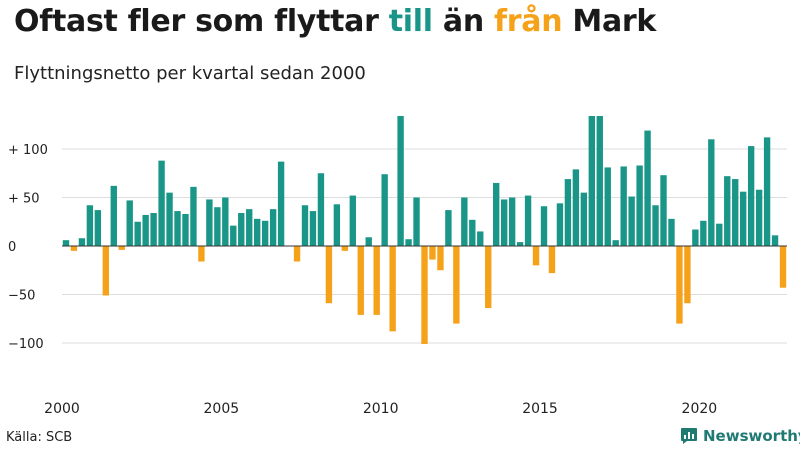 This screenshot has height=450, width=800. What do you see at coordinates (190, 73) in the screenshot?
I see `chart-subtitle: Flyttningsnetto per kvartal sedan 2000` at bounding box center [190, 73].